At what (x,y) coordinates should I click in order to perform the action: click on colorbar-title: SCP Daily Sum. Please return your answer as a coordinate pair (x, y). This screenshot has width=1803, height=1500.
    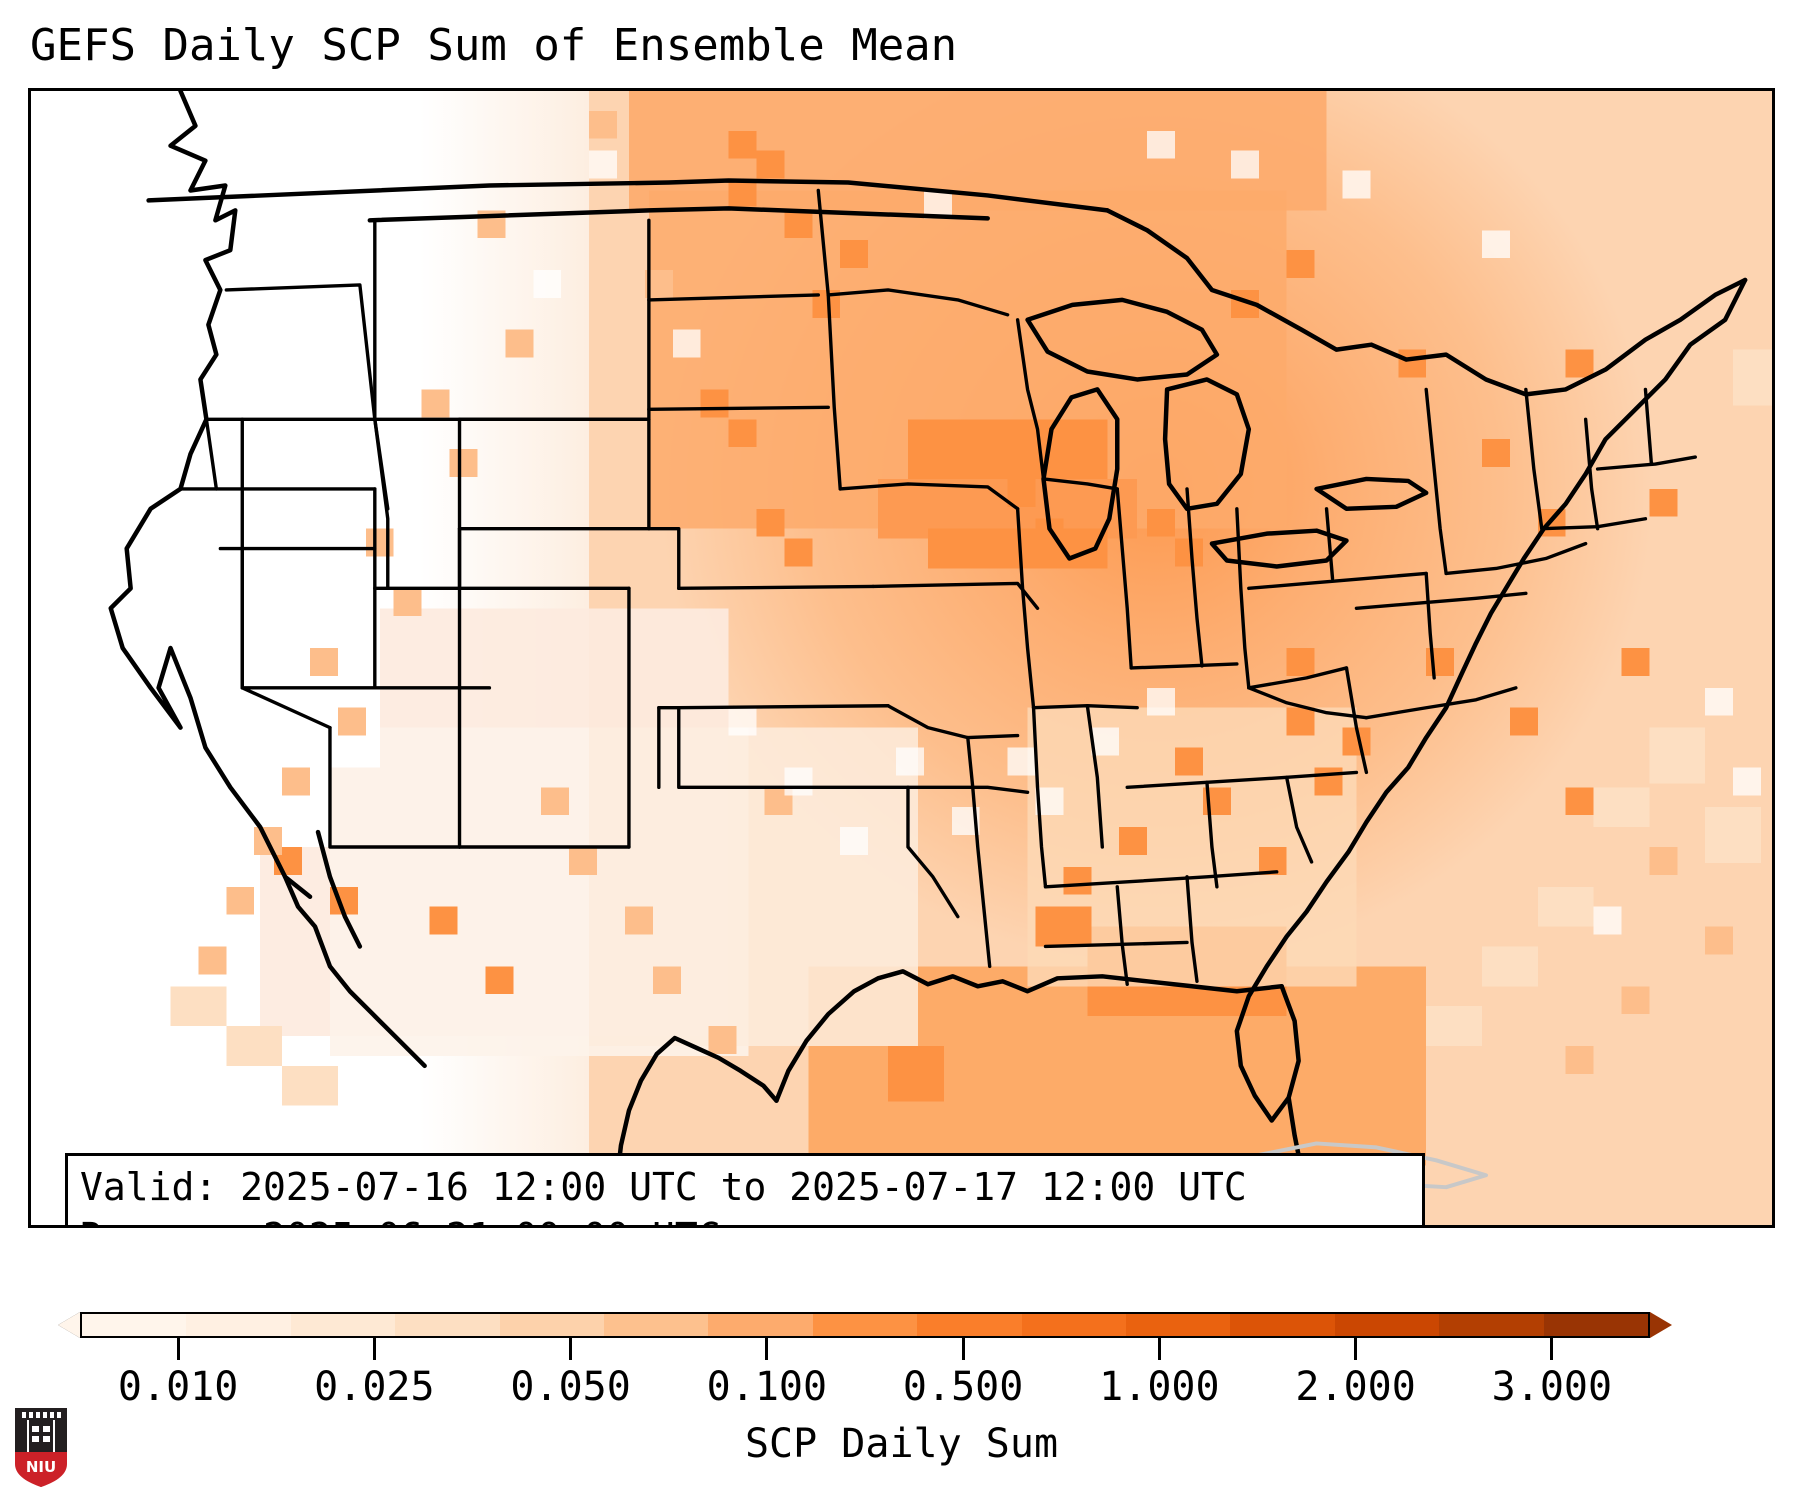
    Looking at the image, I should click on (901, 1444).